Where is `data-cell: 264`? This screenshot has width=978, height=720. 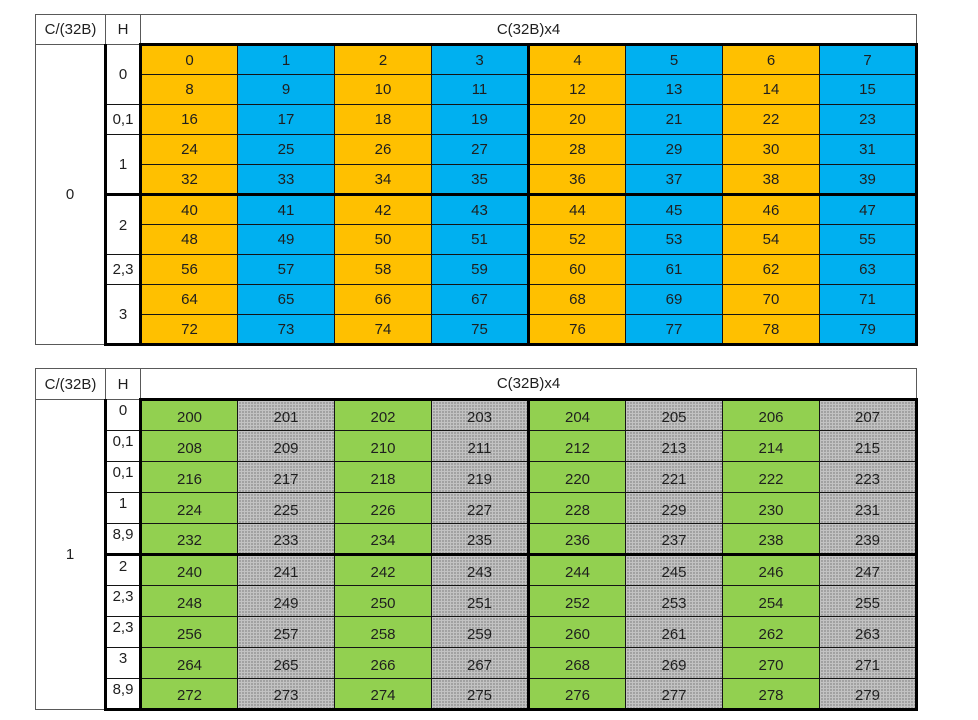 data-cell: 264 is located at coordinates (188, 663).